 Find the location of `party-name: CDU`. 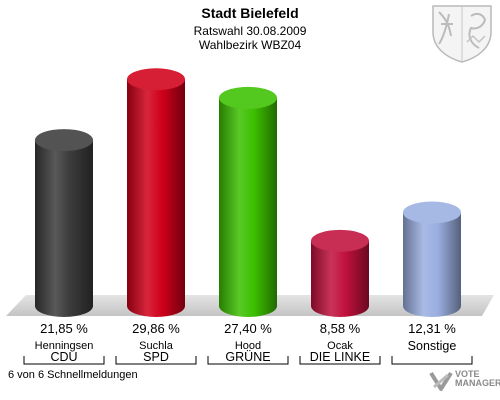

party-name: CDU is located at coordinates (63, 357).